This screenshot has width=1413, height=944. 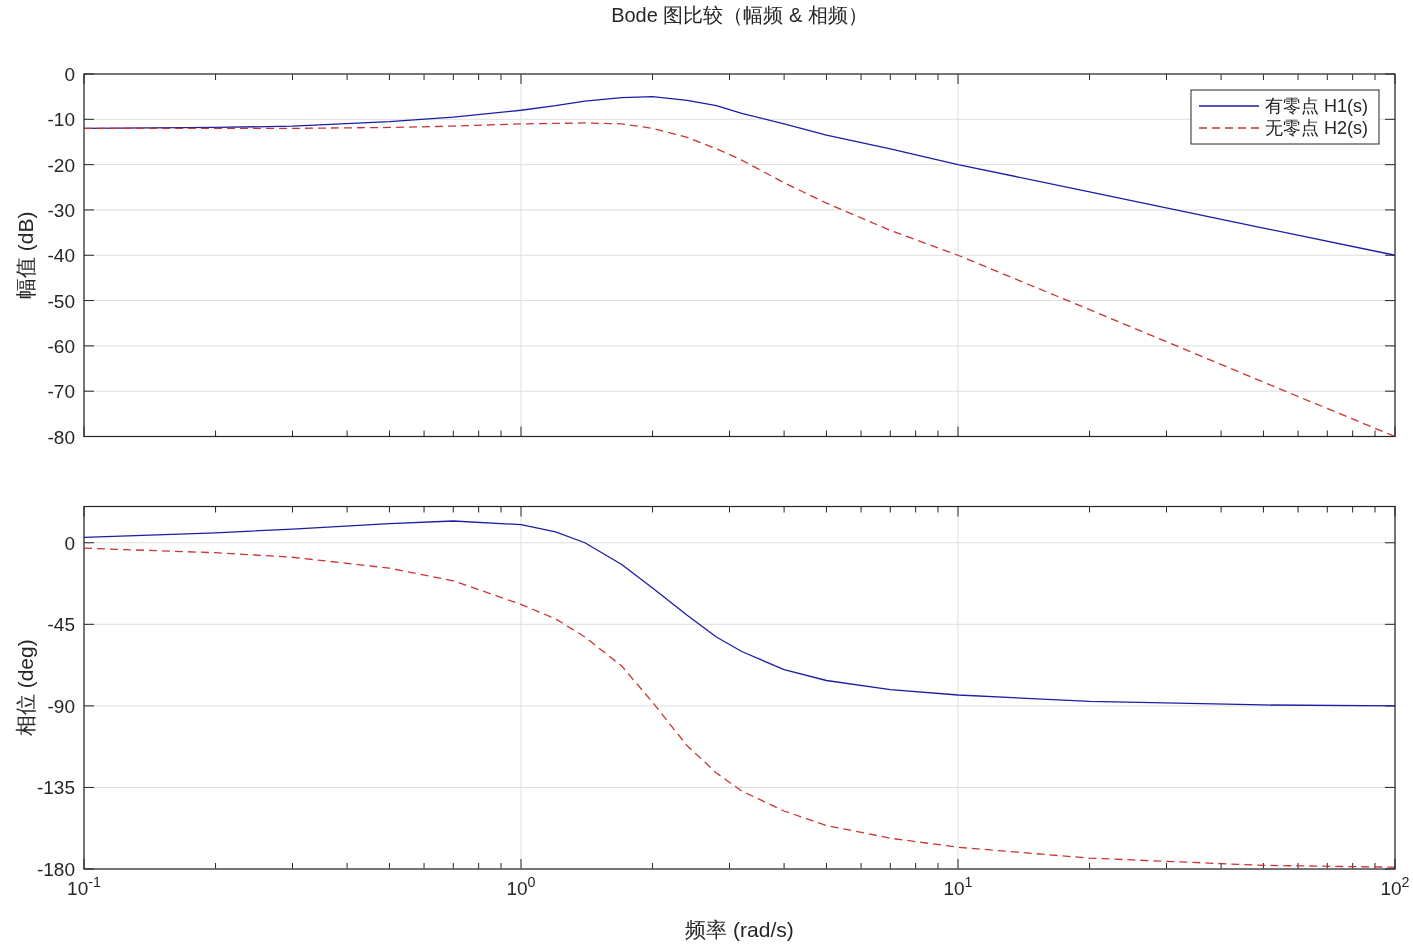 What do you see at coordinates (61, 120) in the screenshot?
I see `y-tick-label: -10` at bounding box center [61, 120].